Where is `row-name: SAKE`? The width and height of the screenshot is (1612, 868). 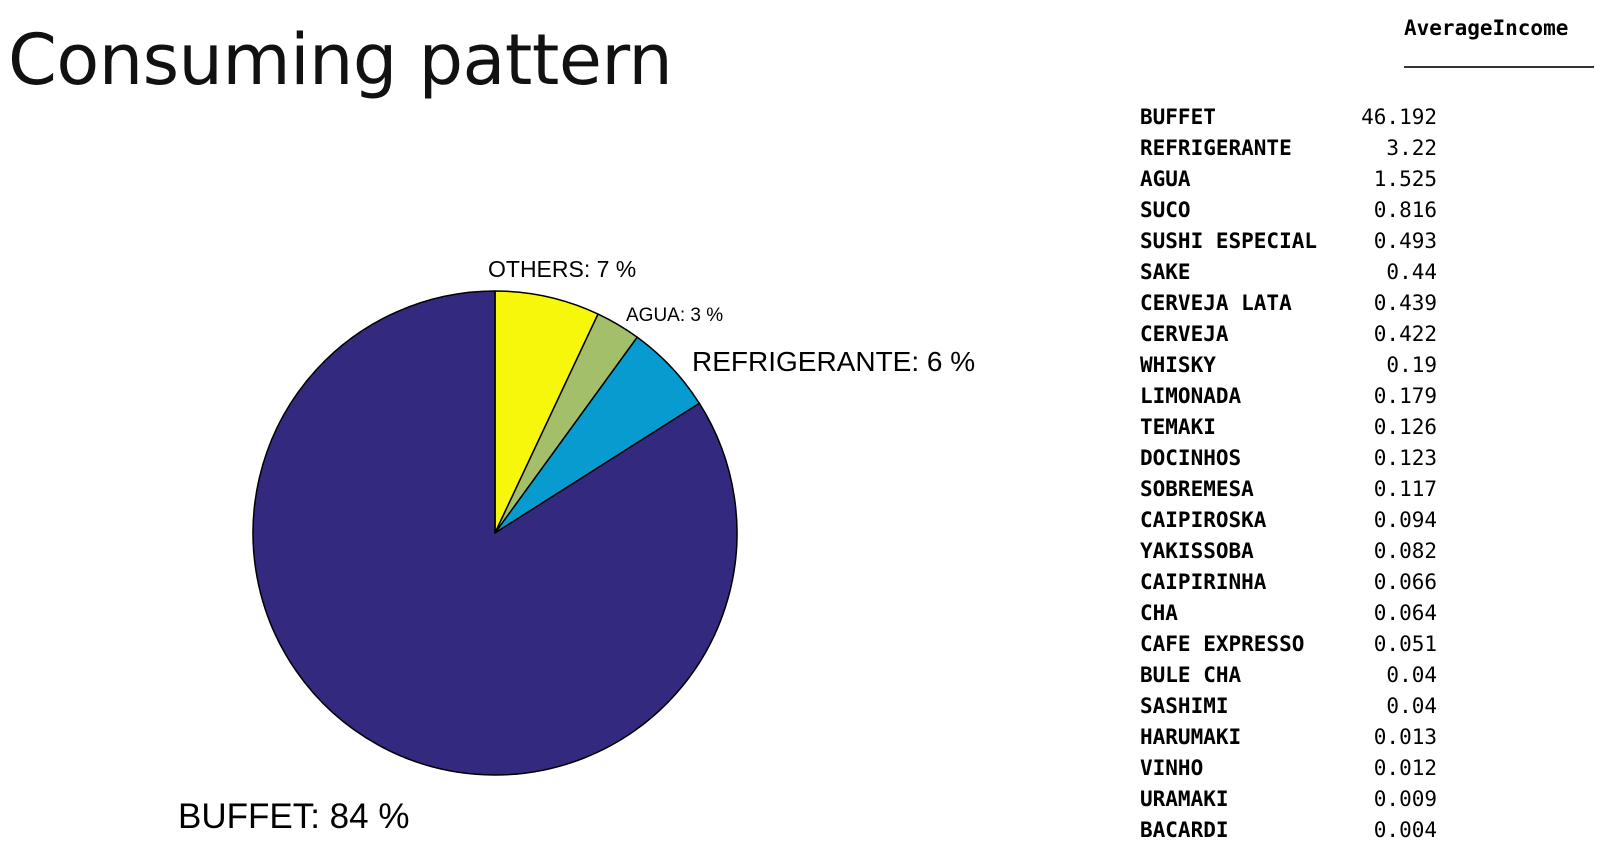 row-name: SAKE is located at coordinates (1165, 272).